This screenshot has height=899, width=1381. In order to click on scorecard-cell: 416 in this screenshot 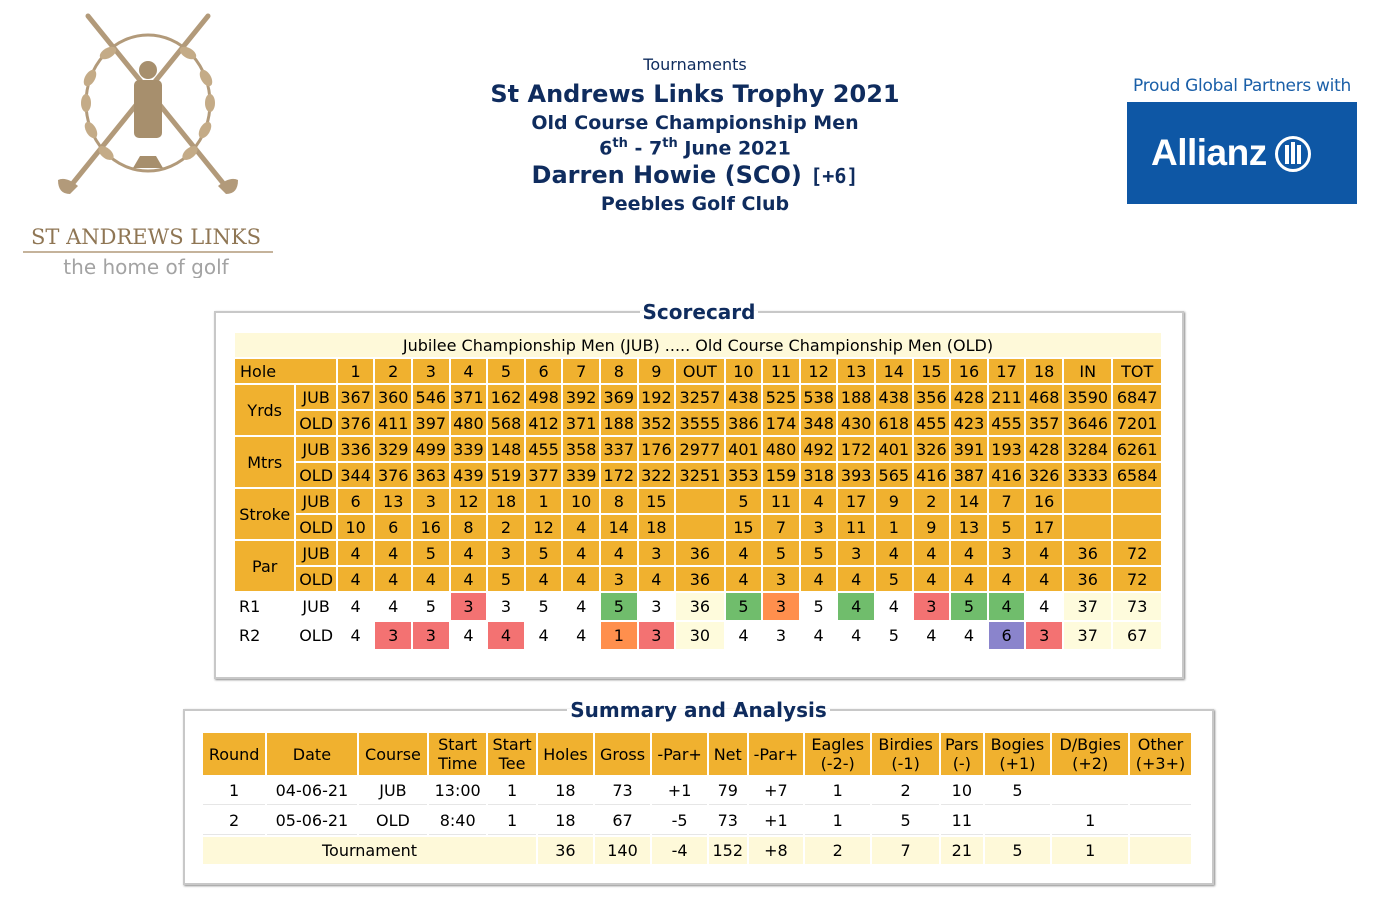, I will do `click(1006, 475)`.